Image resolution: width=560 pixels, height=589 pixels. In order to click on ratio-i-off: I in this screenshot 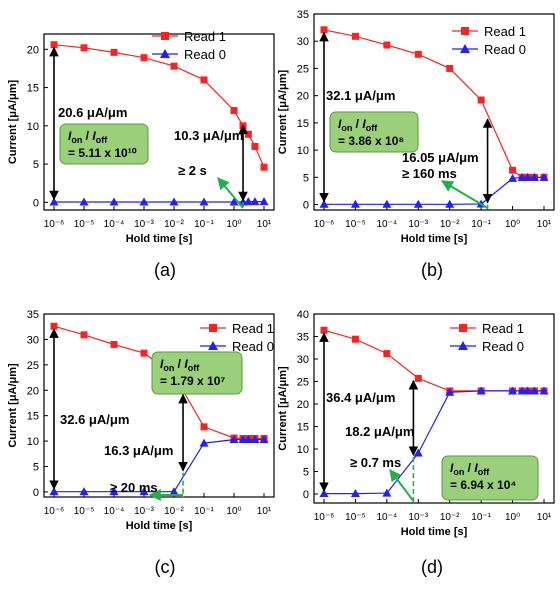, I will do `click(364, 124)`.